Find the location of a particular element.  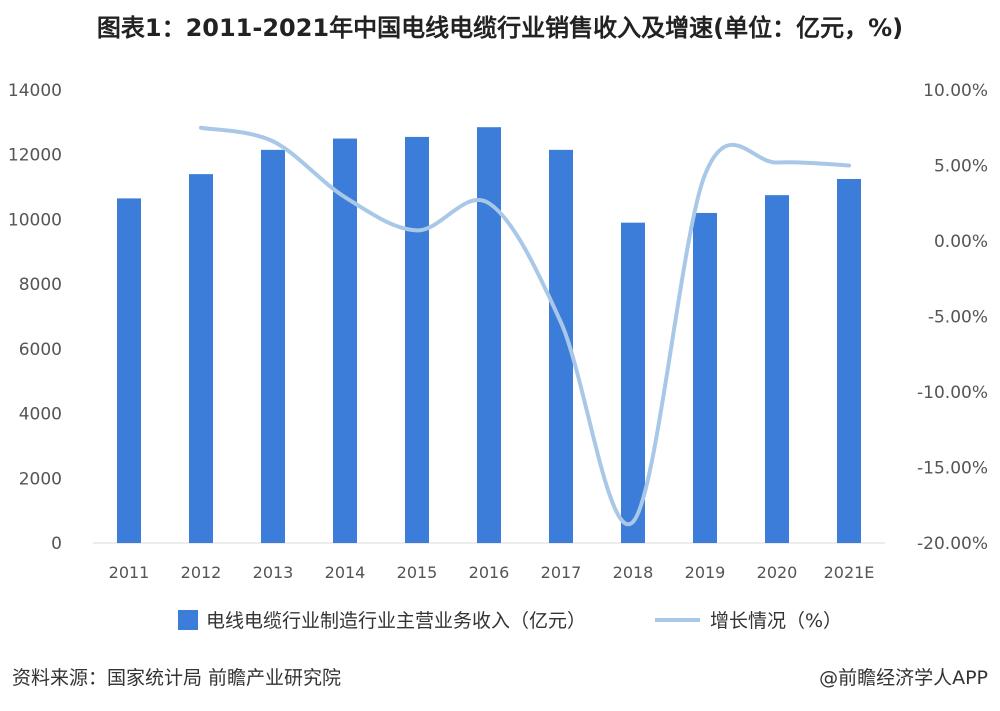

x-tick-label: 2011 is located at coordinates (129, 572).